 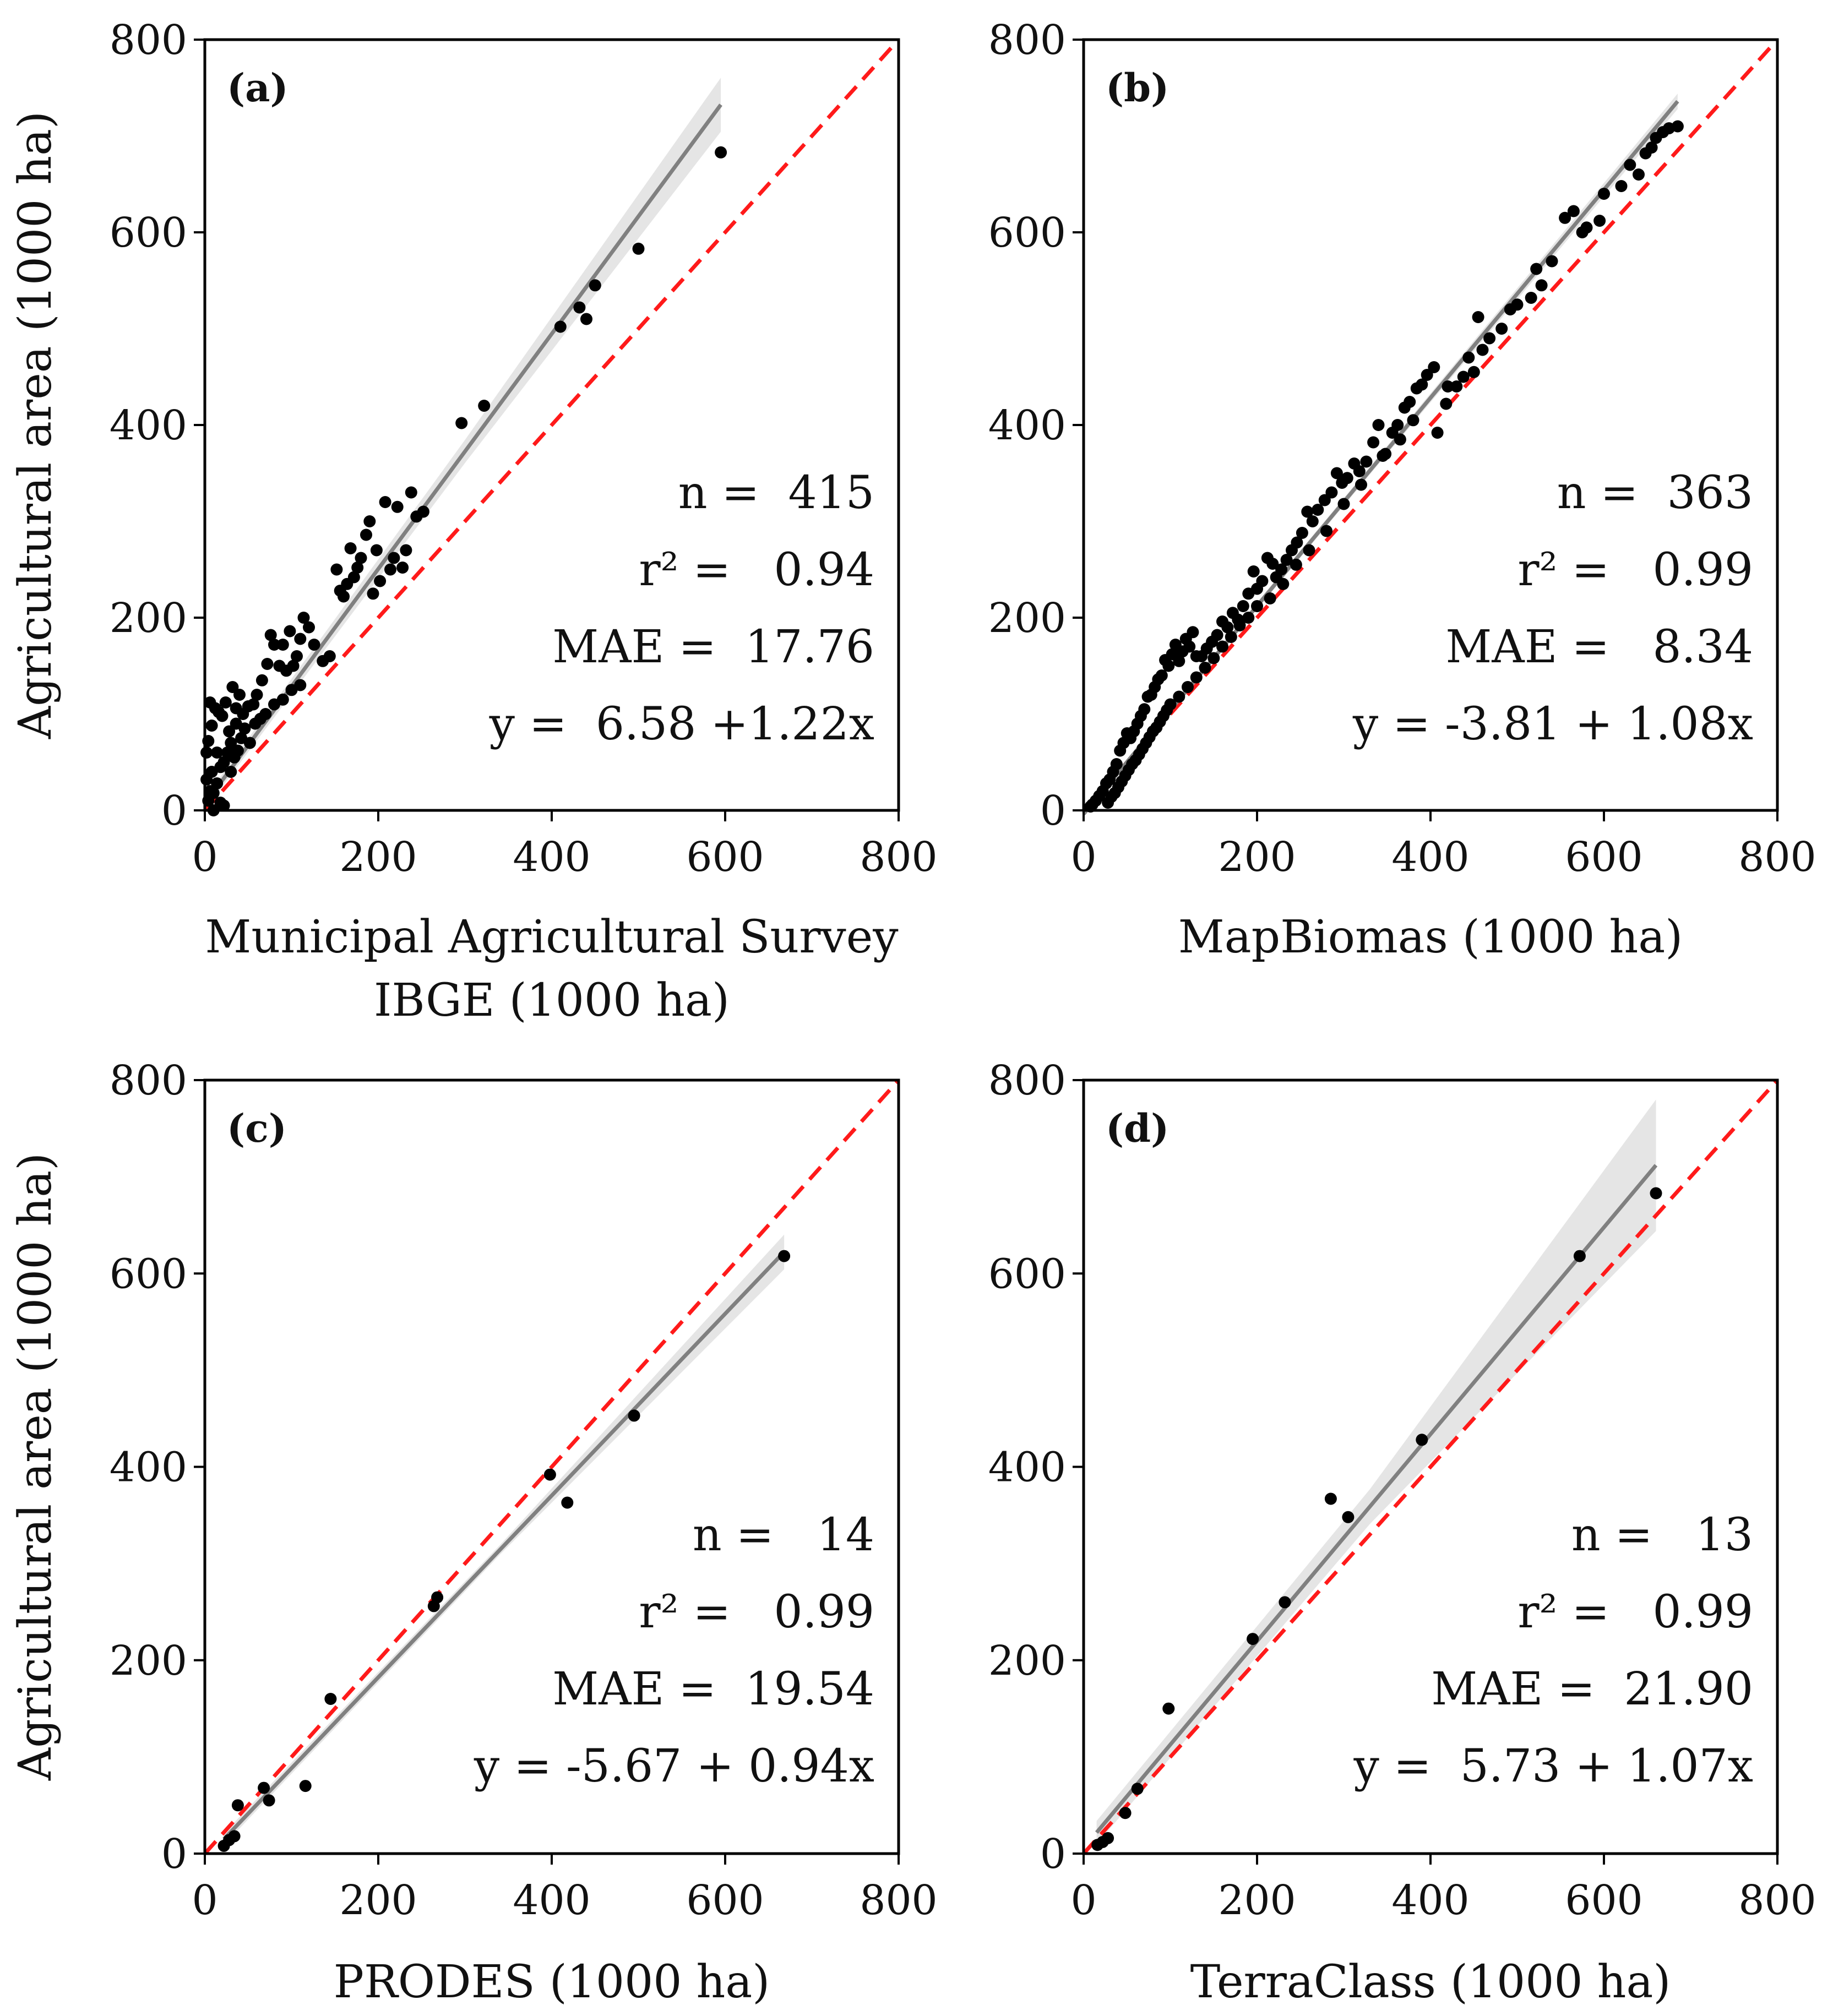 What do you see at coordinates (1027, 1080) in the screenshot?
I see `panel-d-y-tick-label-4: 800` at bounding box center [1027, 1080].